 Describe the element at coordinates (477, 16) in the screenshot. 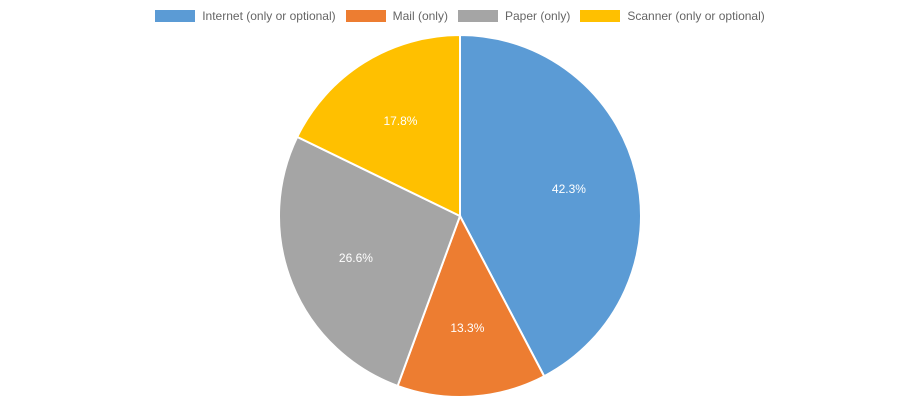

I see `legend-swatch-paper` at that location.